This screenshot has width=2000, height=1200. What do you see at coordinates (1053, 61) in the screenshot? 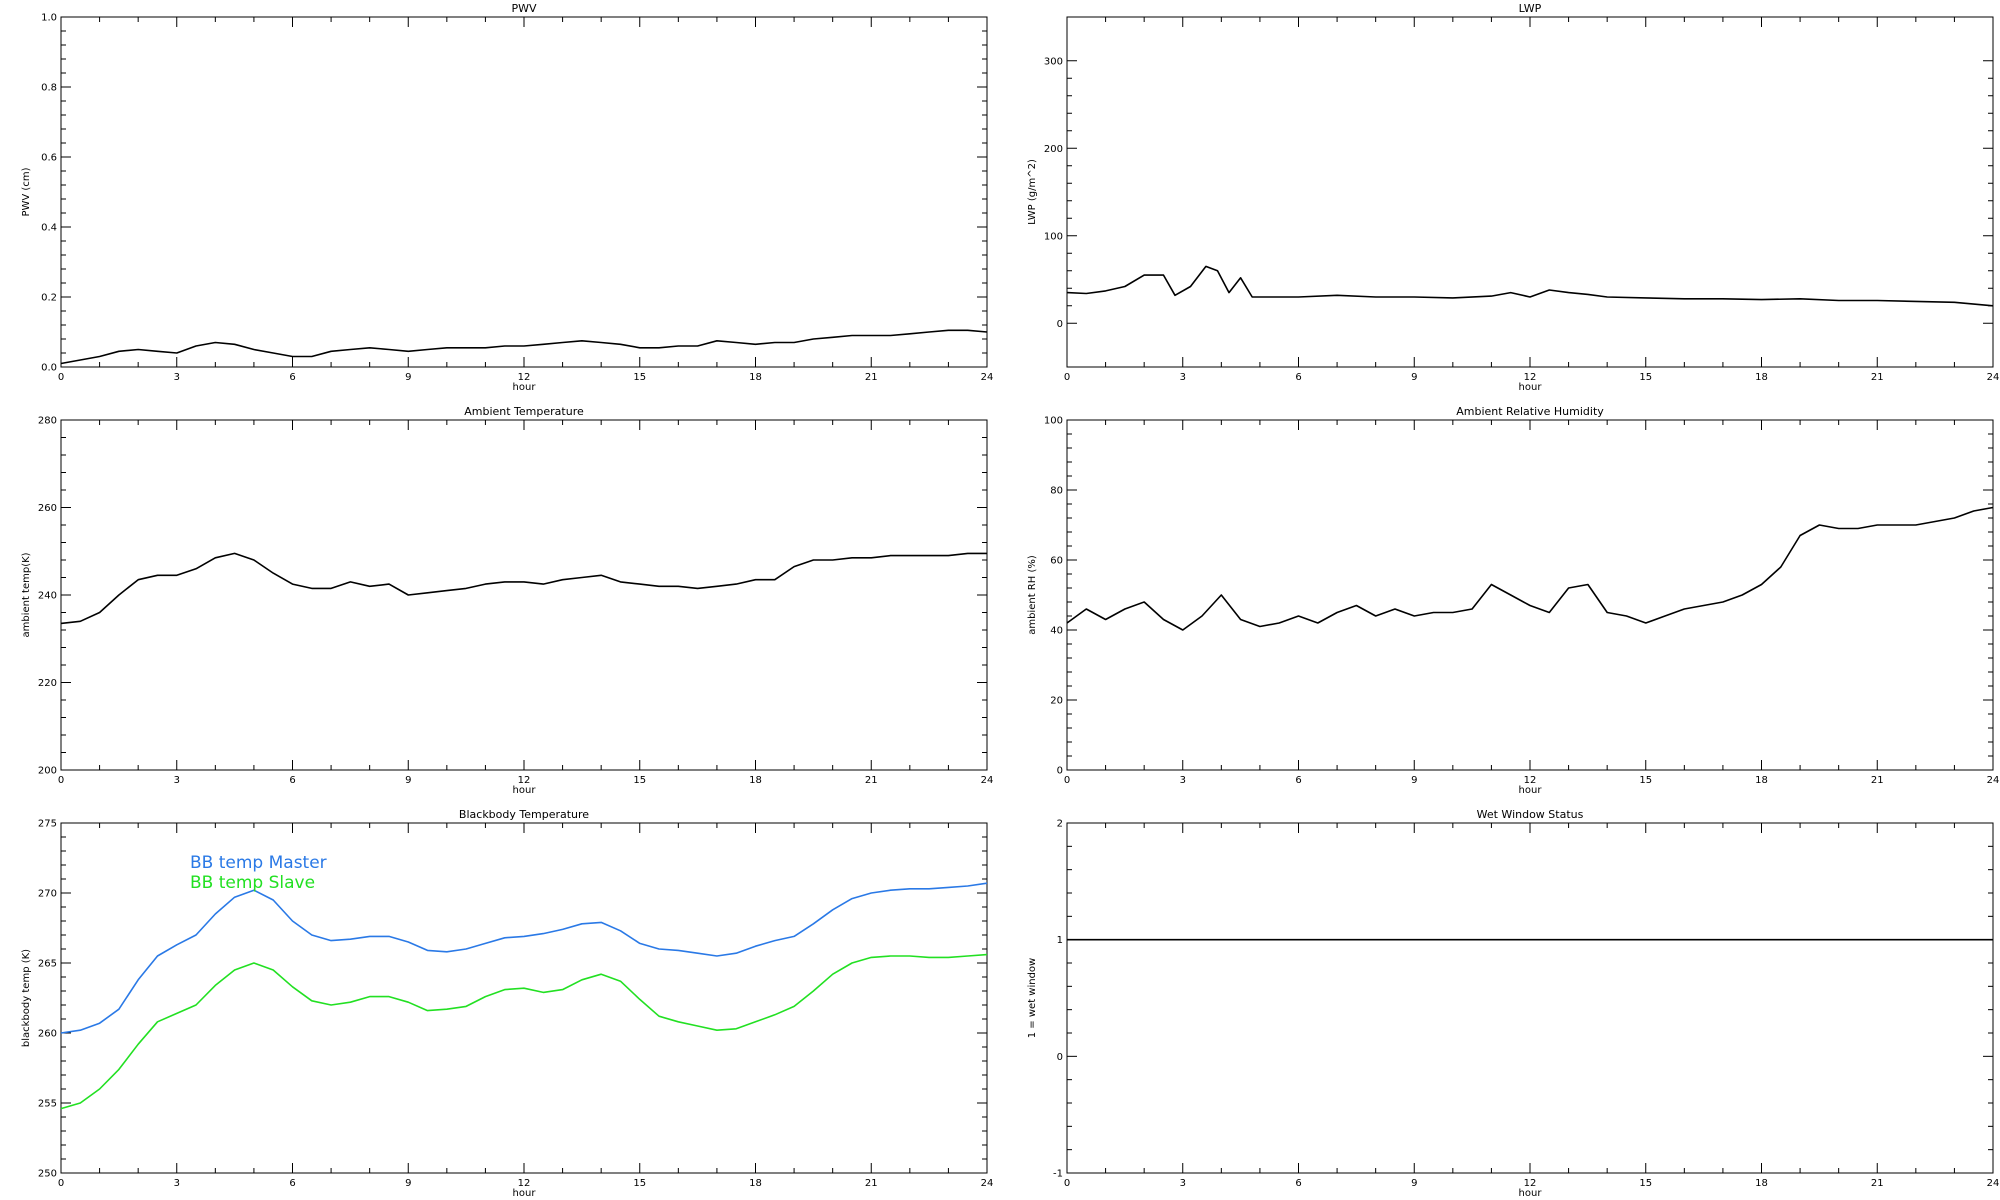
I see `y-tick-label: 300` at bounding box center [1053, 61].